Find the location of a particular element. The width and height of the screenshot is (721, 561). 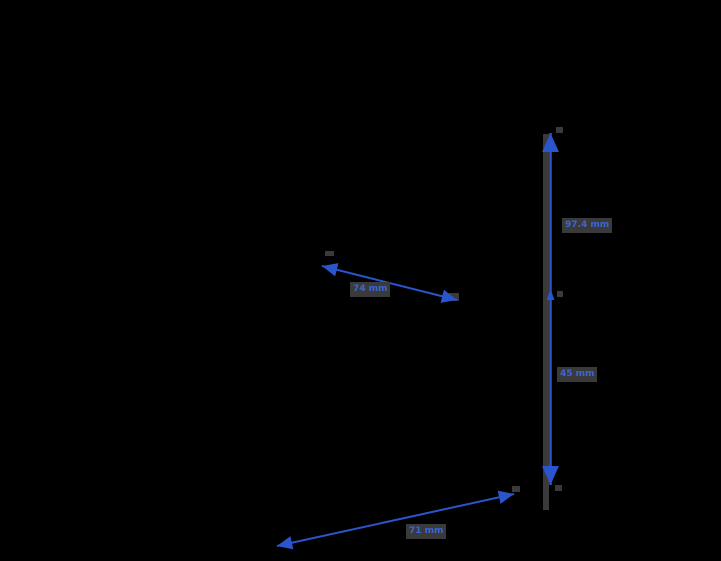

witness-tick-bottom is located at coordinates (558, 488).